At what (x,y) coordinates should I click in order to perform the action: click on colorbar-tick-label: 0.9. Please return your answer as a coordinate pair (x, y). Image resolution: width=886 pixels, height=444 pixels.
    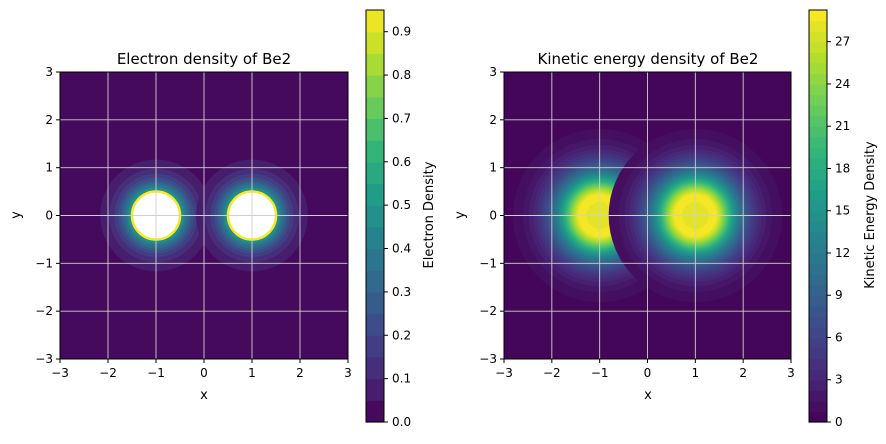
    Looking at the image, I should click on (401, 32).